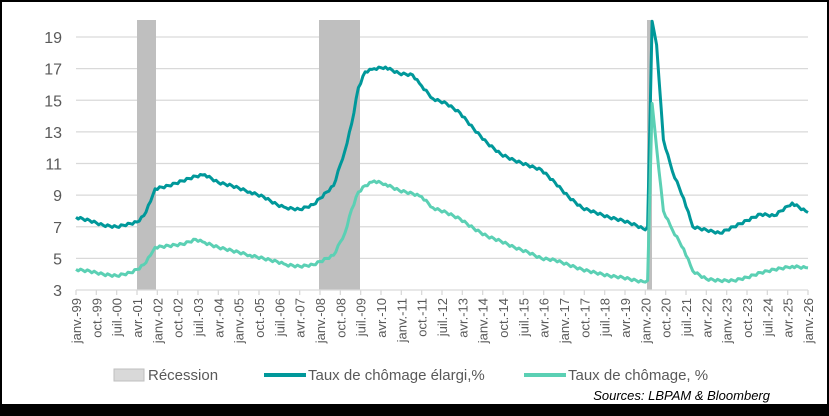 The width and height of the screenshot is (829, 416). What do you see at coordinates (53, 38) in the screenshot?
I see `y-tick-label: 19` at bounding box center [53, 38].